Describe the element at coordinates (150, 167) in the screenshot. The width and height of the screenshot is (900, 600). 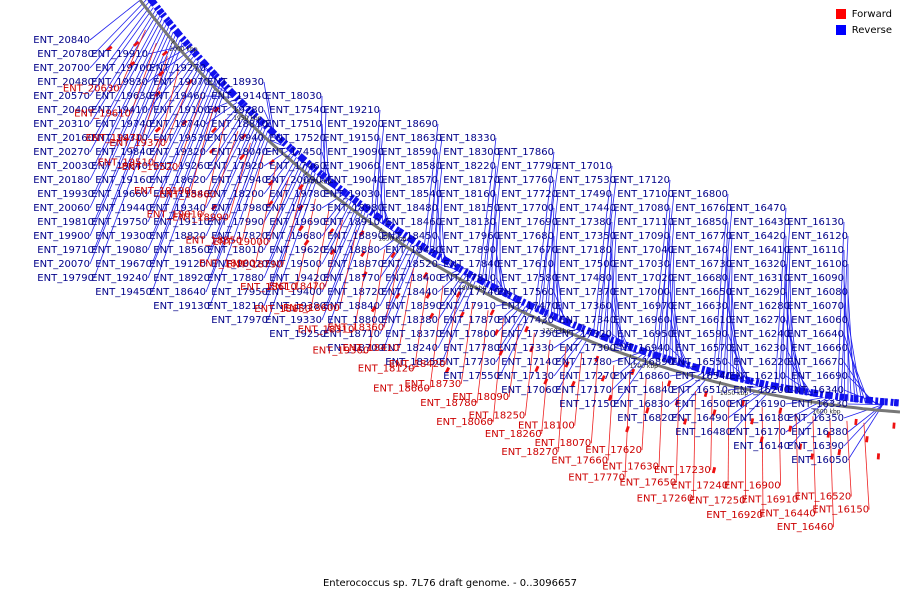
I see `gene-label: ENT_19520` at that location.